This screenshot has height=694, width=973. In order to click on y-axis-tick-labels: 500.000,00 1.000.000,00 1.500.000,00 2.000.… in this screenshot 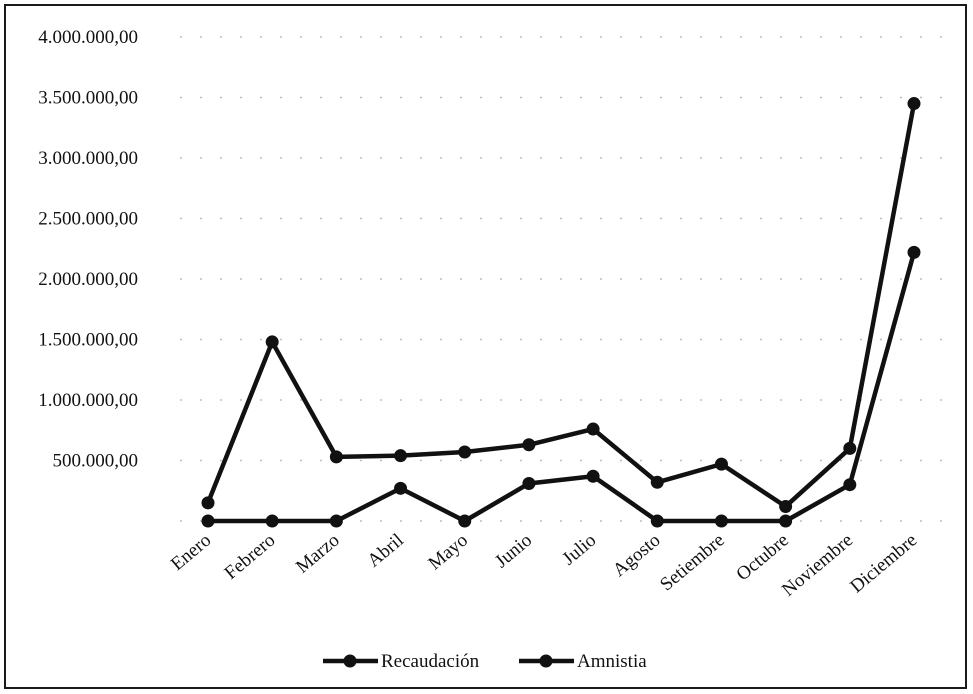, I will do `click(88, 249)`.